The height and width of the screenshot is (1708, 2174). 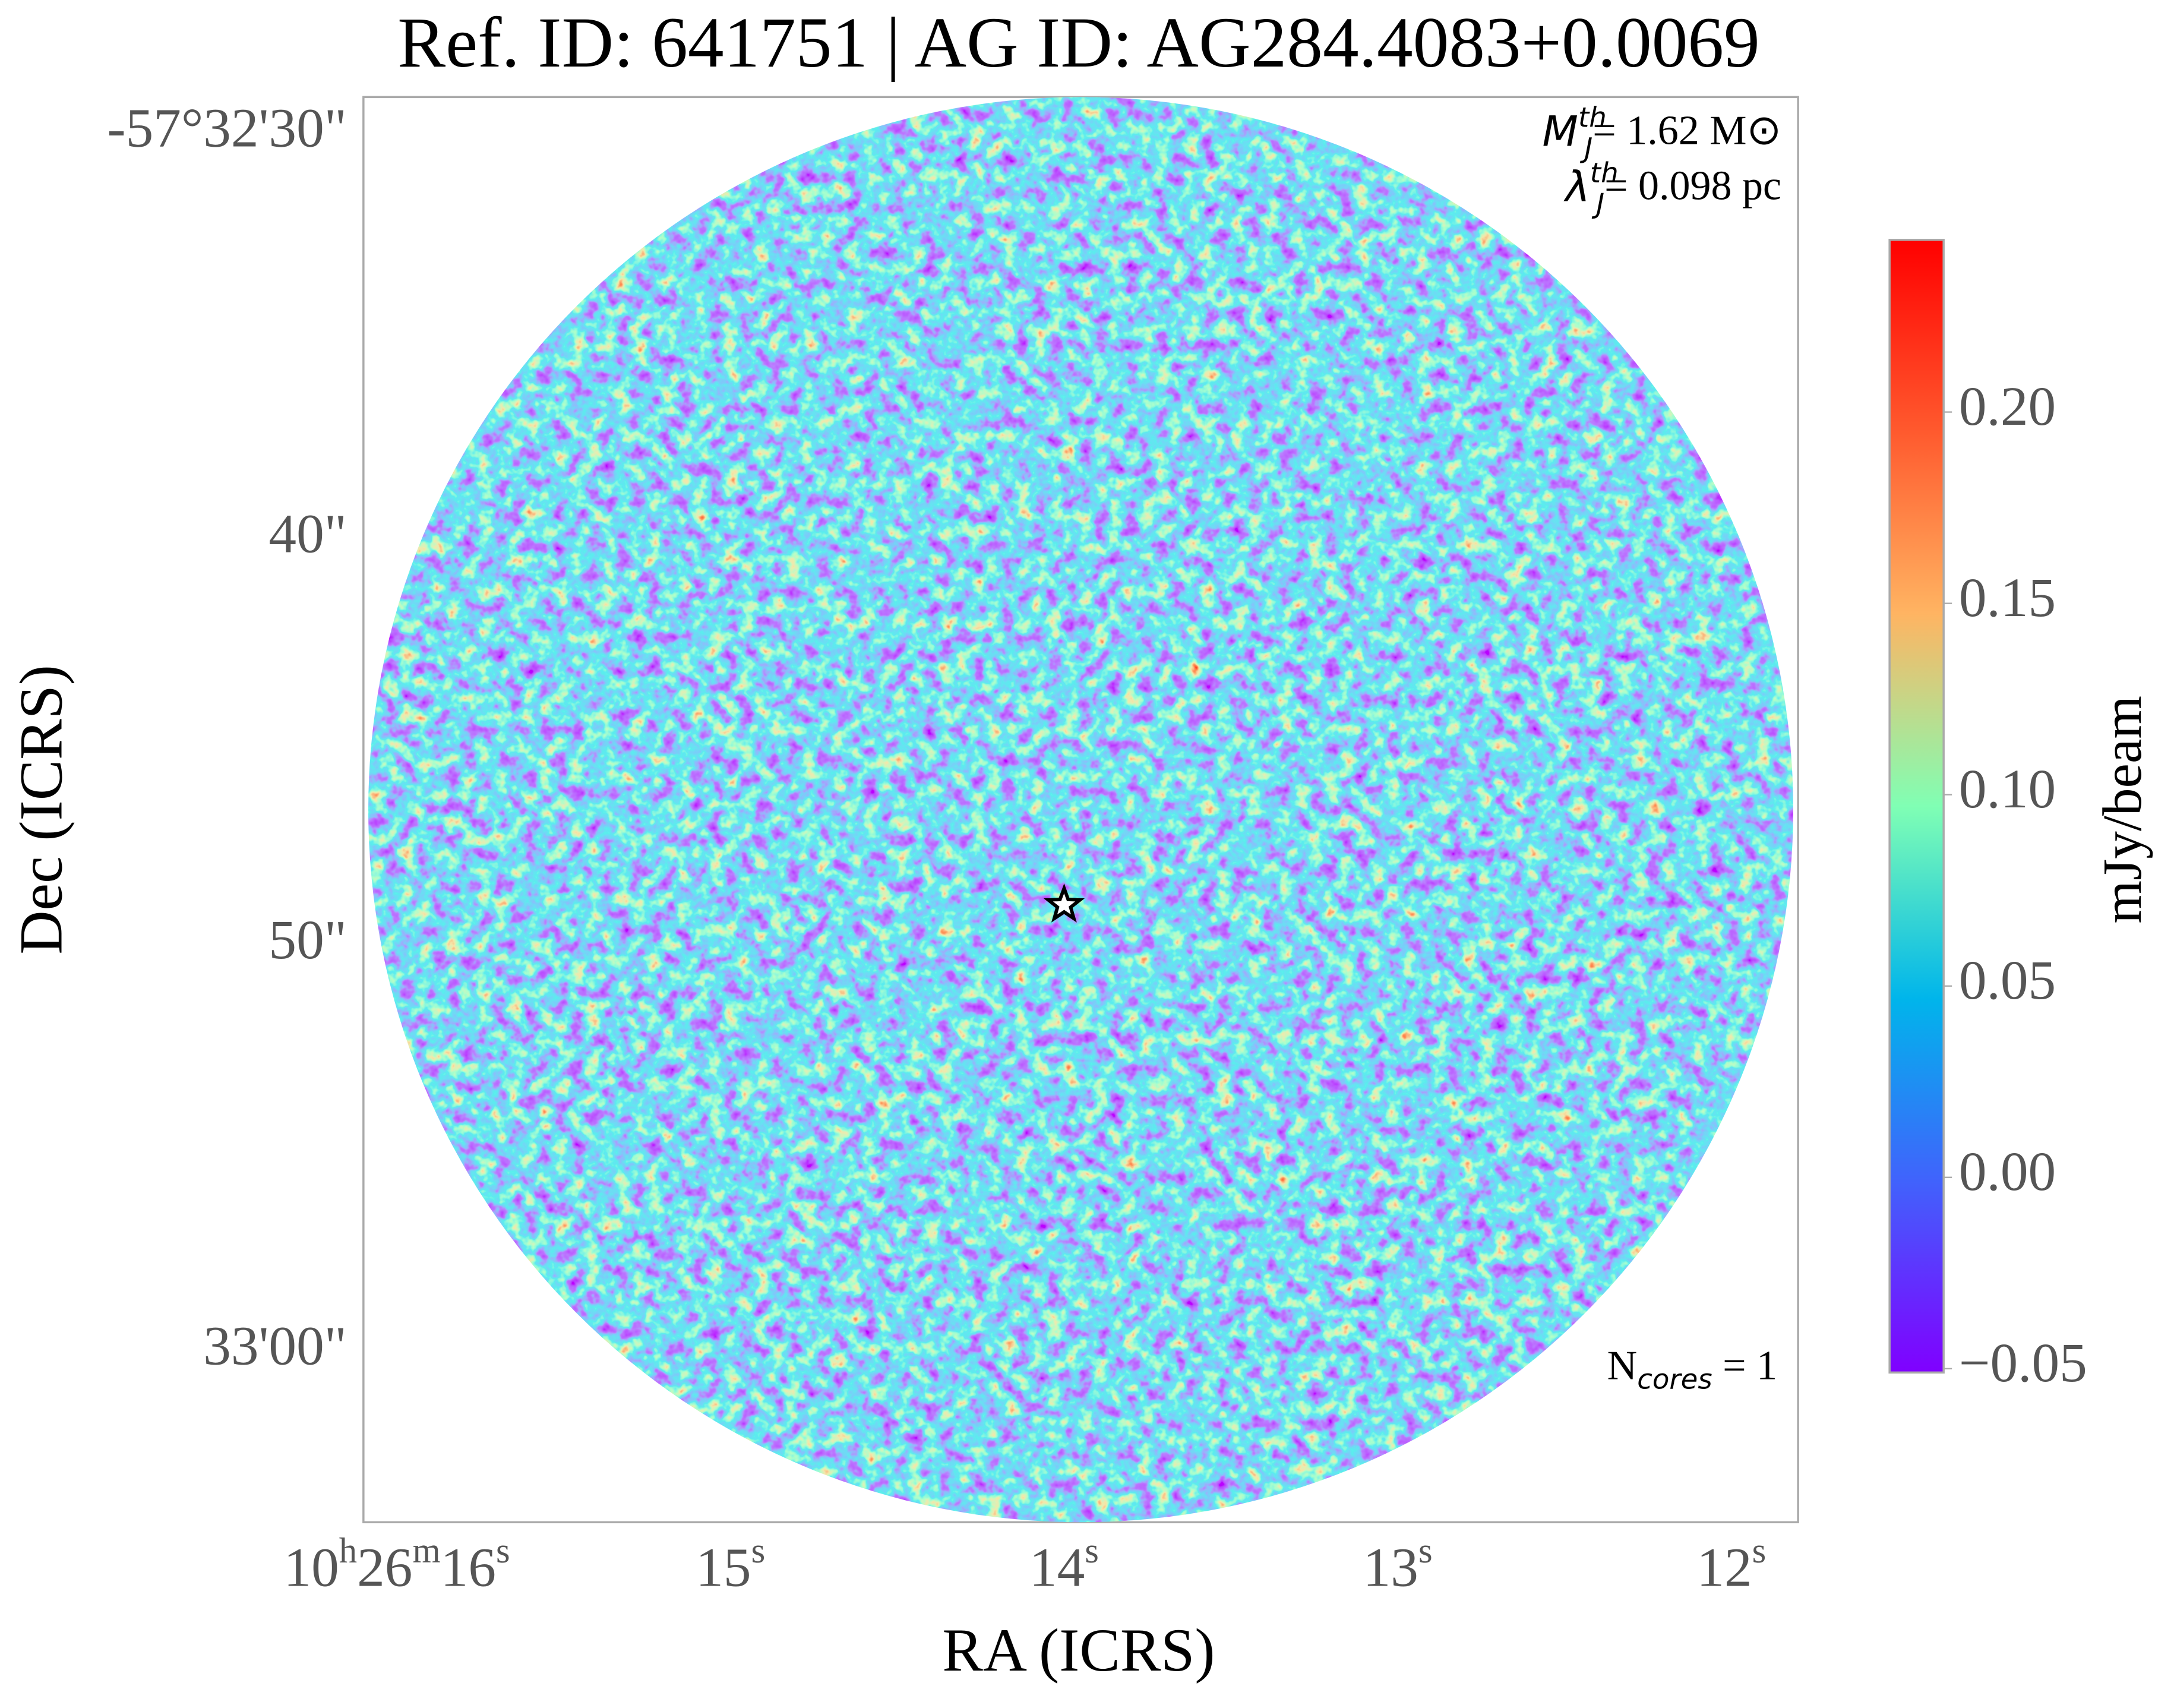 What do you see at coordinates (307, 534) in the screenshot?
I see `y-tick-label: 40"` at bounding box center [307, 534].